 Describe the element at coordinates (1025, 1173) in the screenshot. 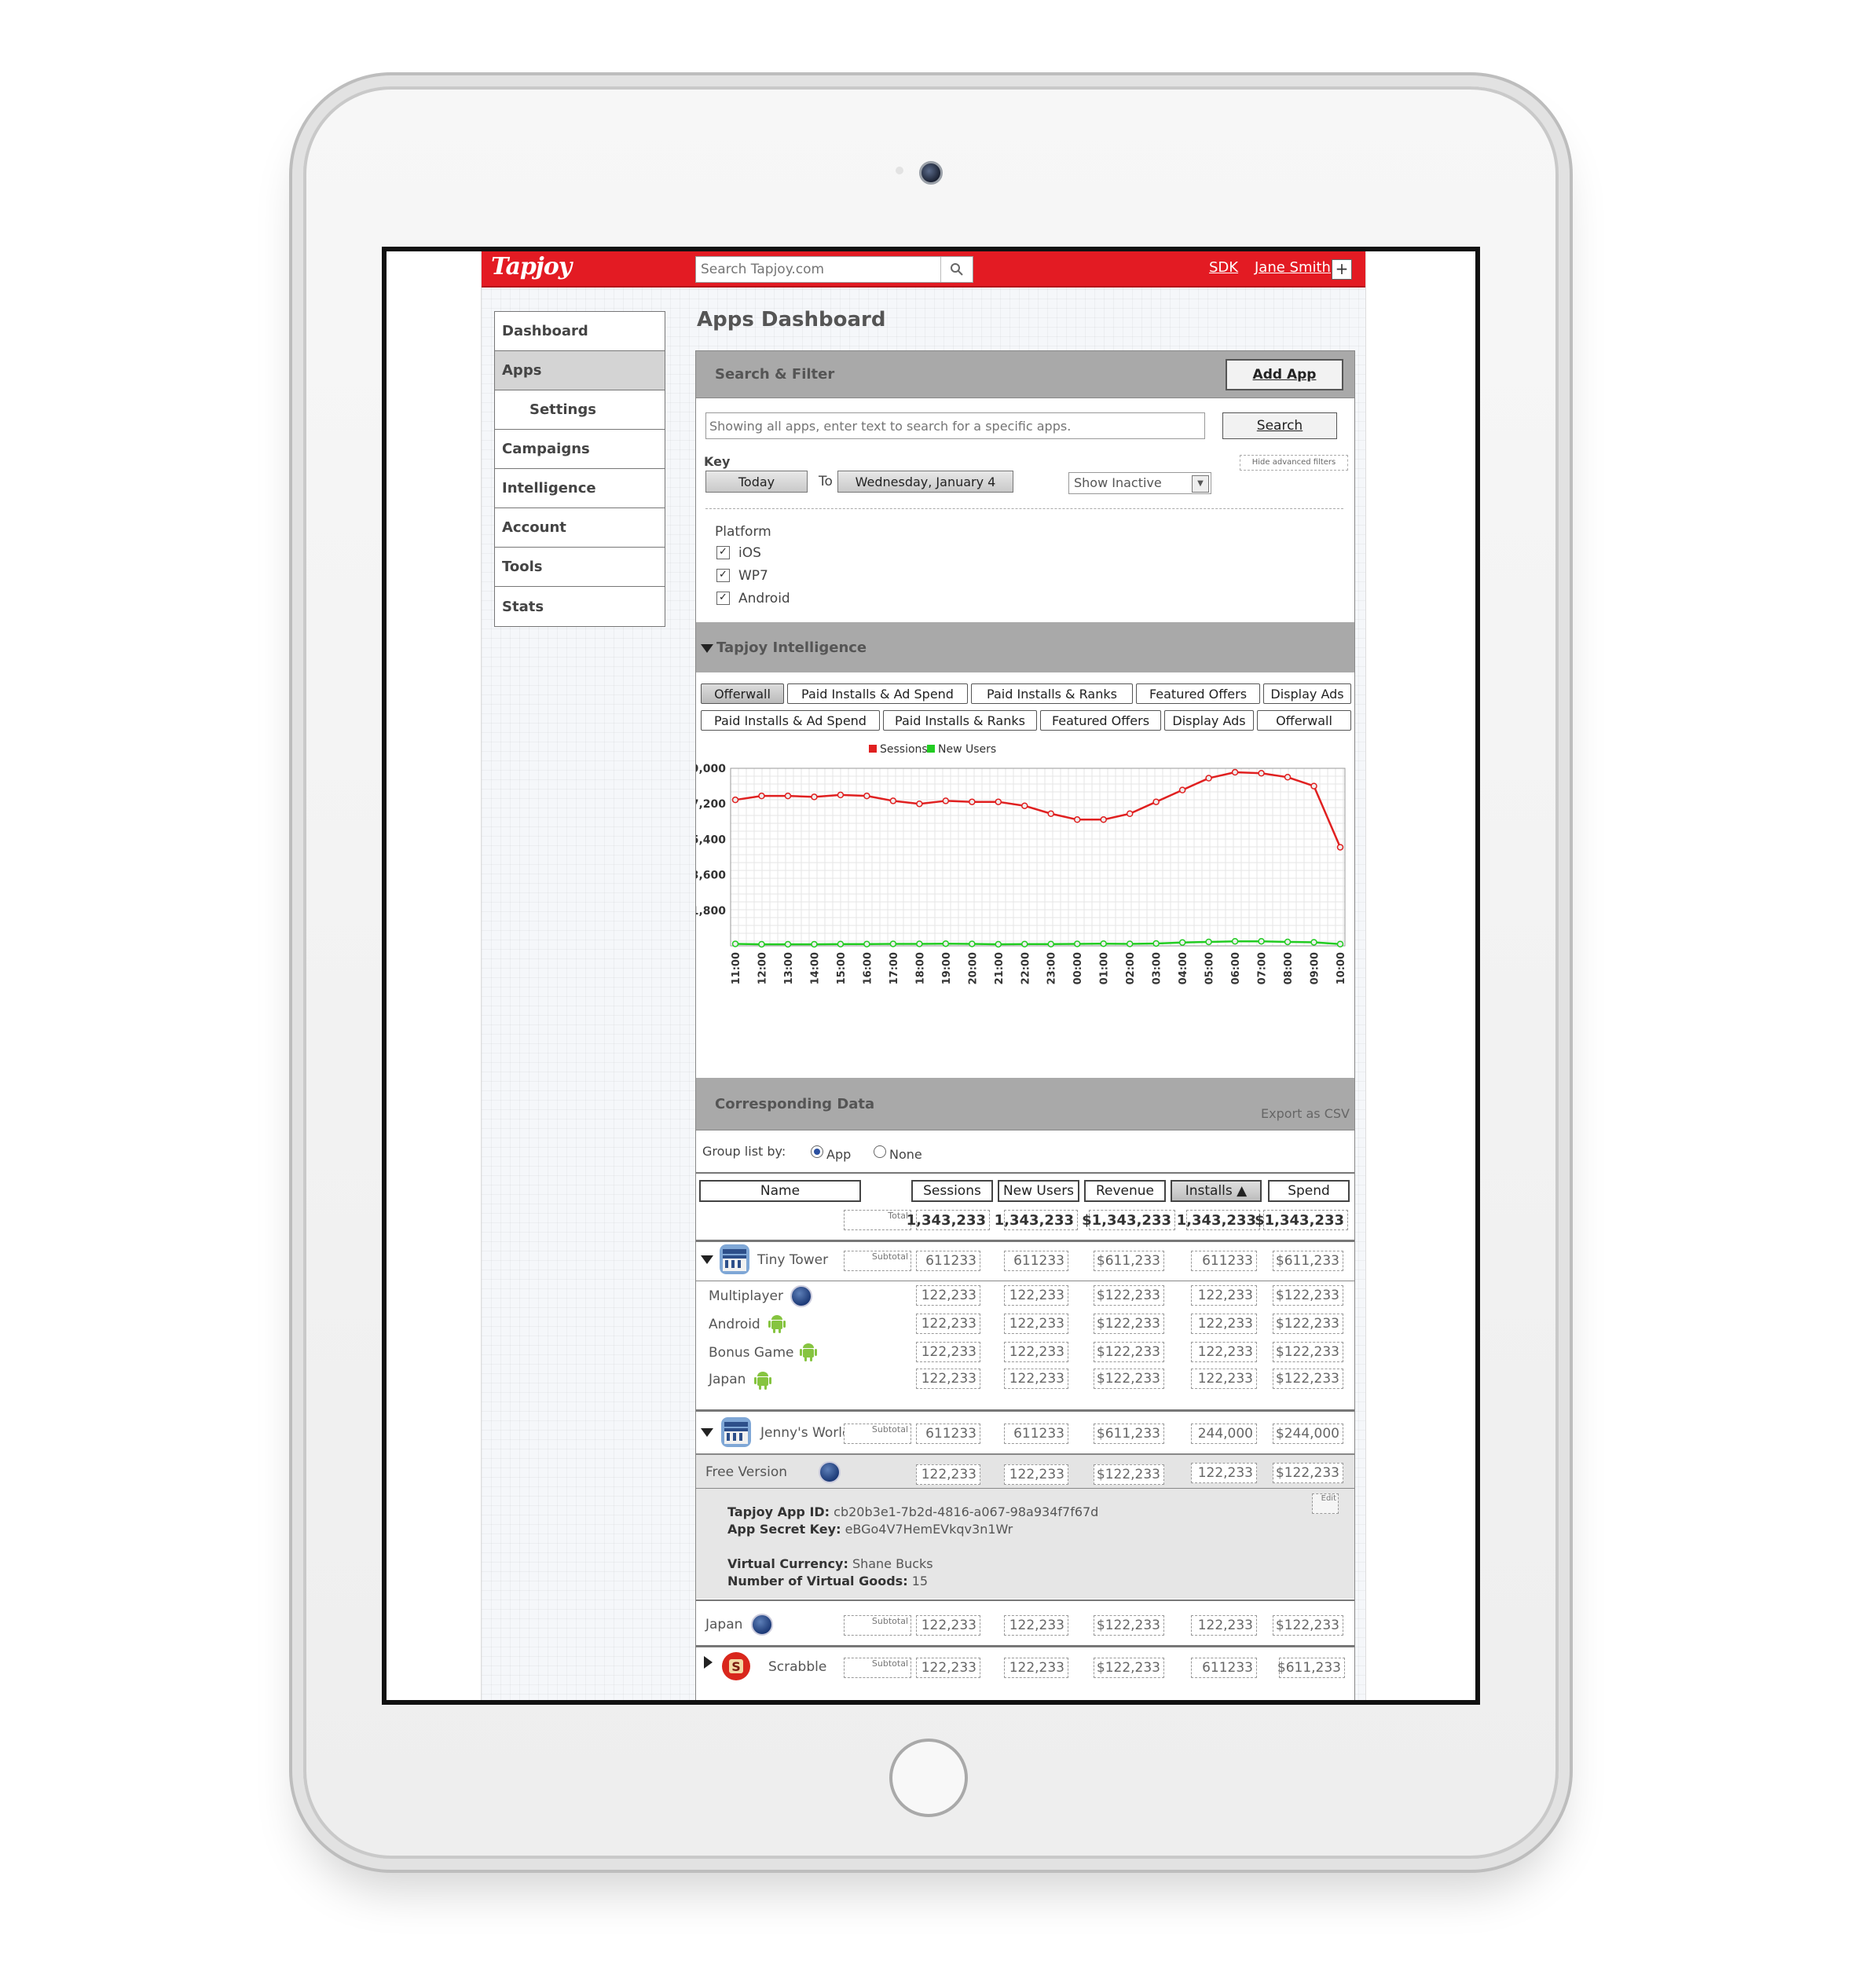

I see `table-top-rule` at that location.